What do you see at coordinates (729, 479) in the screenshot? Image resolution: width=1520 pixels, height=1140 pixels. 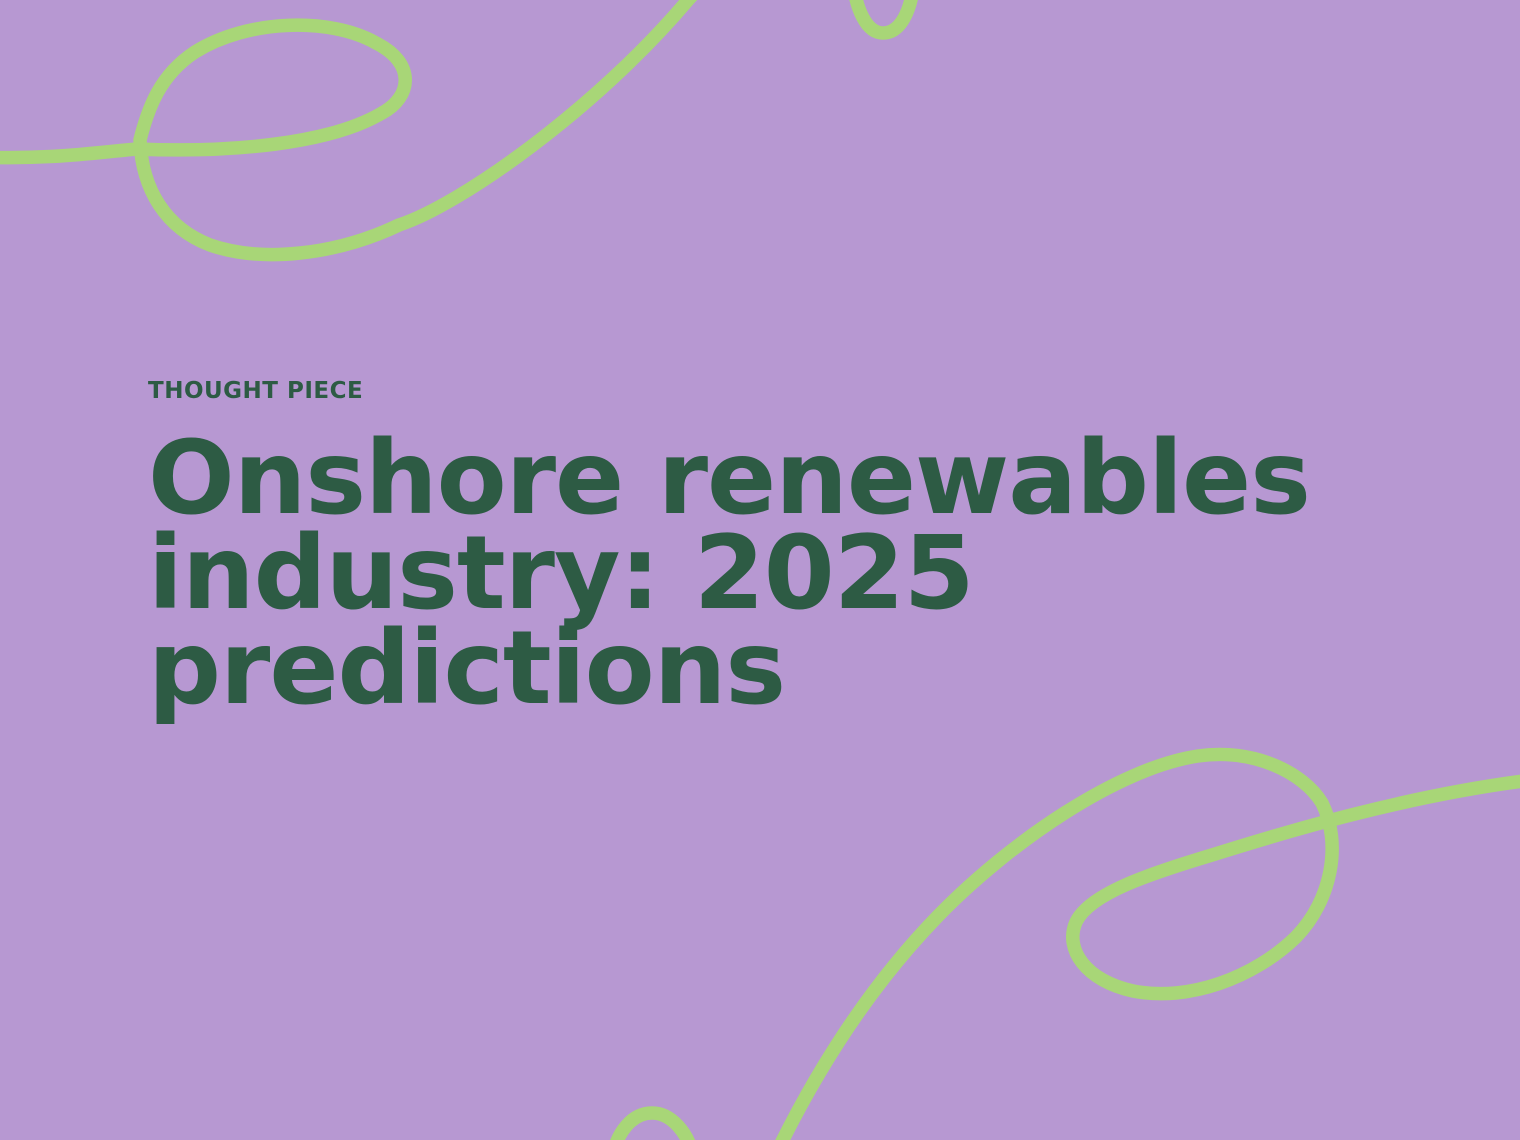 I see `page-title-line-1: Onshore renewables` at bounding box center [729, 479].